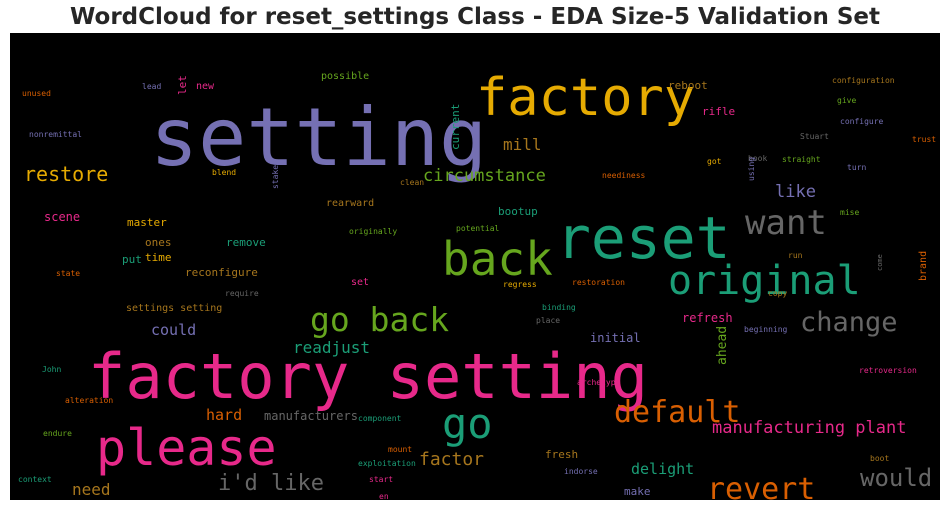 This screenshot has width=950, height=511. I want to click on cloud-word: exploitation, so click(387, 463).